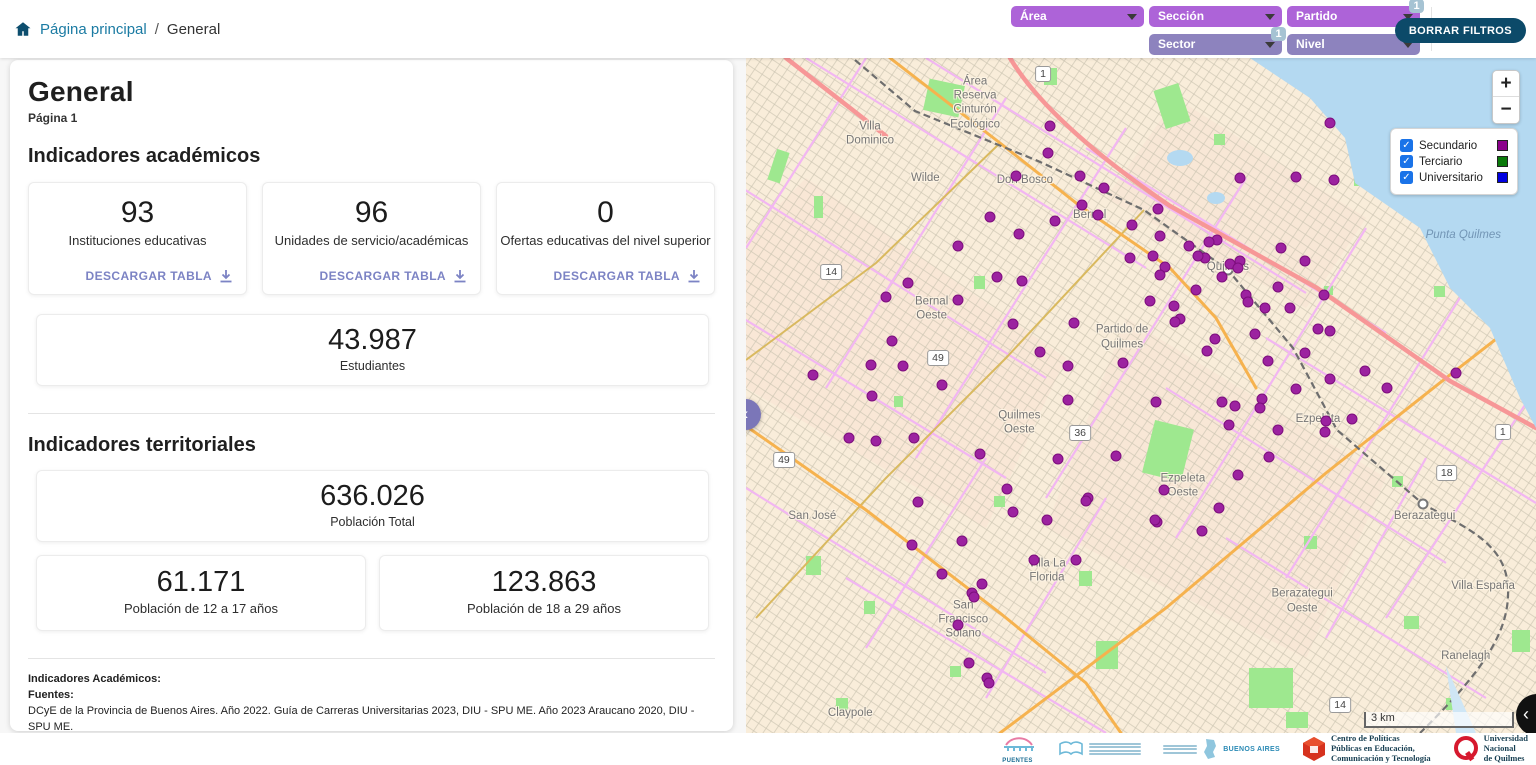 The image size is (1536, 765). I want to click on zoom-in-button: +, so click(1506, 84).